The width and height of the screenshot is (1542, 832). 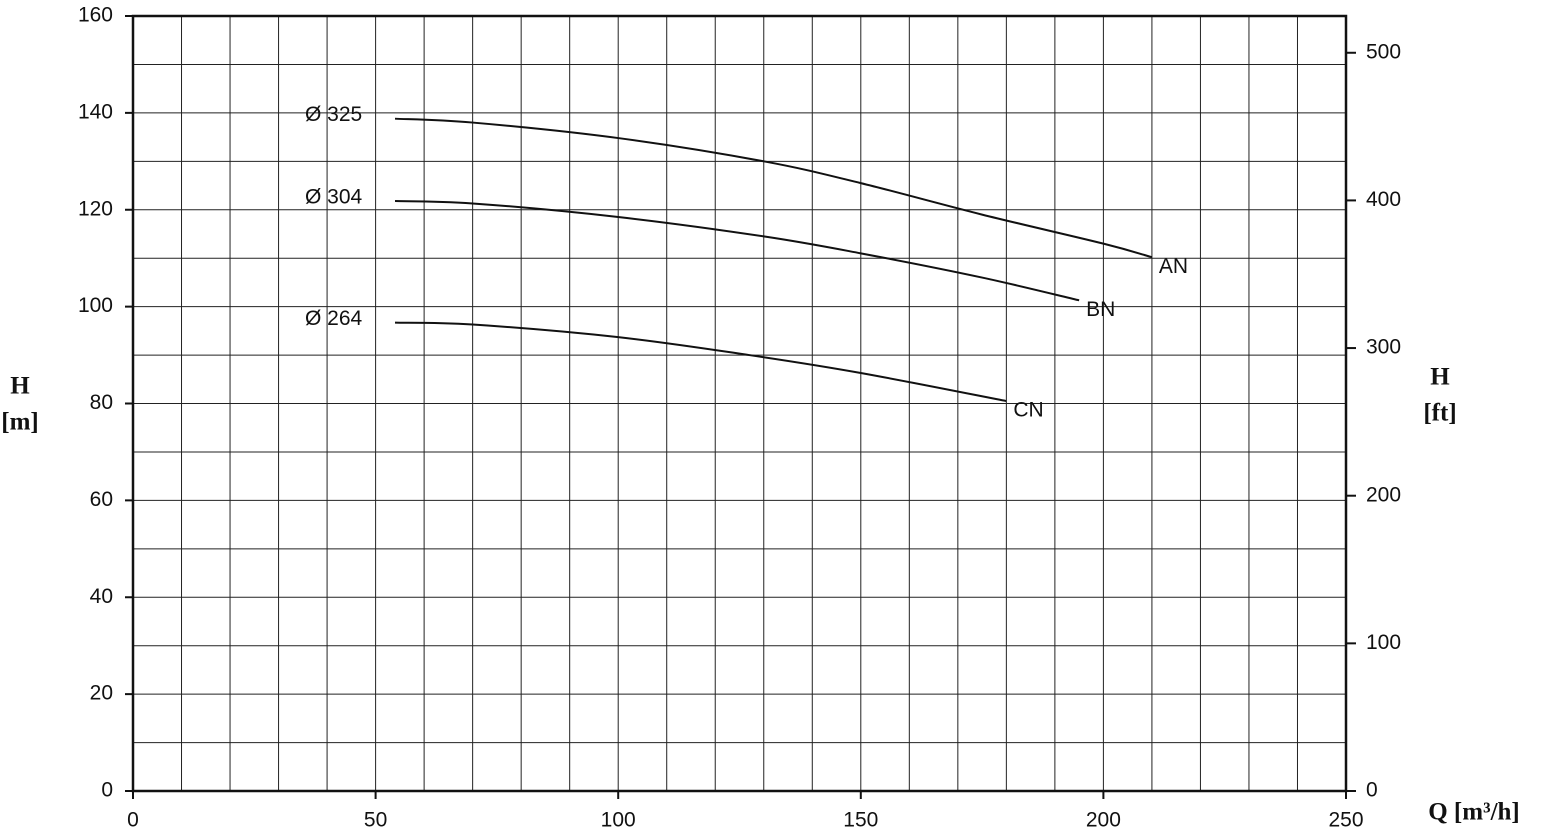 I want to click on y2-axis-label: [ft], so click(x=1439, y=413).